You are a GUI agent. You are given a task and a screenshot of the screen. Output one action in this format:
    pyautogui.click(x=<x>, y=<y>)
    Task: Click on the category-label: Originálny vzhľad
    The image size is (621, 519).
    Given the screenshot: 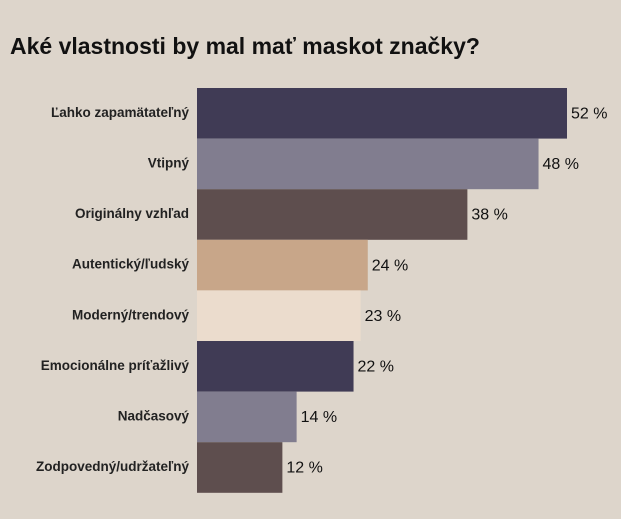 What is the action you would take?
    pyautogui.click(x=132, y=213)
    